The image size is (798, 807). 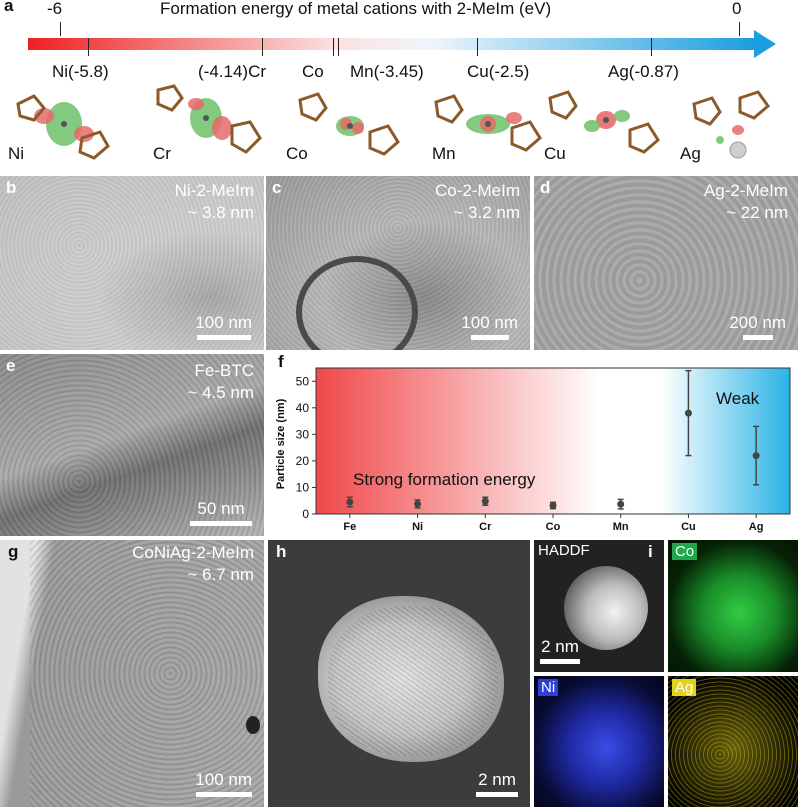 I want to click on molecule-co-image, so click(x=349, y=124).